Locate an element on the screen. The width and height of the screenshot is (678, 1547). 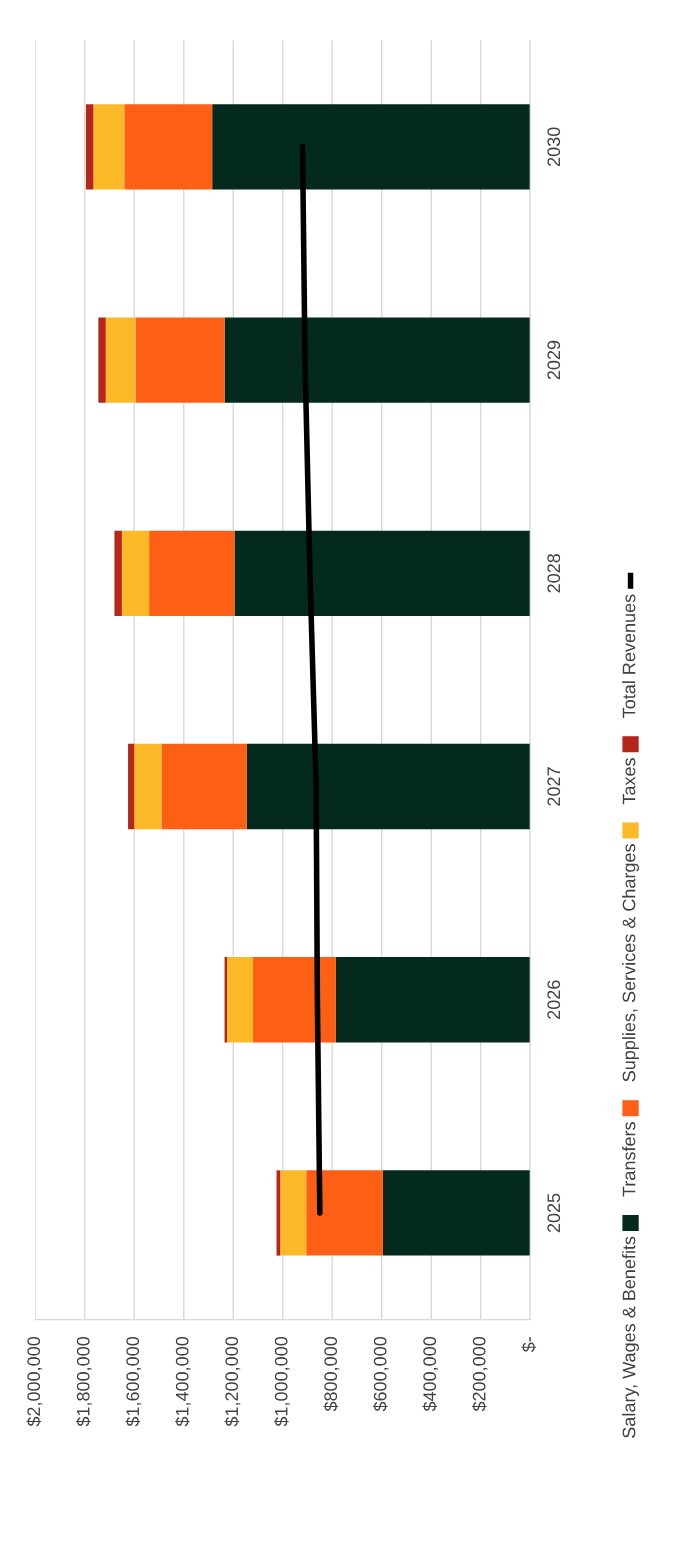
x-tick-label: $1,600,000 is located at coordinates (133, 1381).